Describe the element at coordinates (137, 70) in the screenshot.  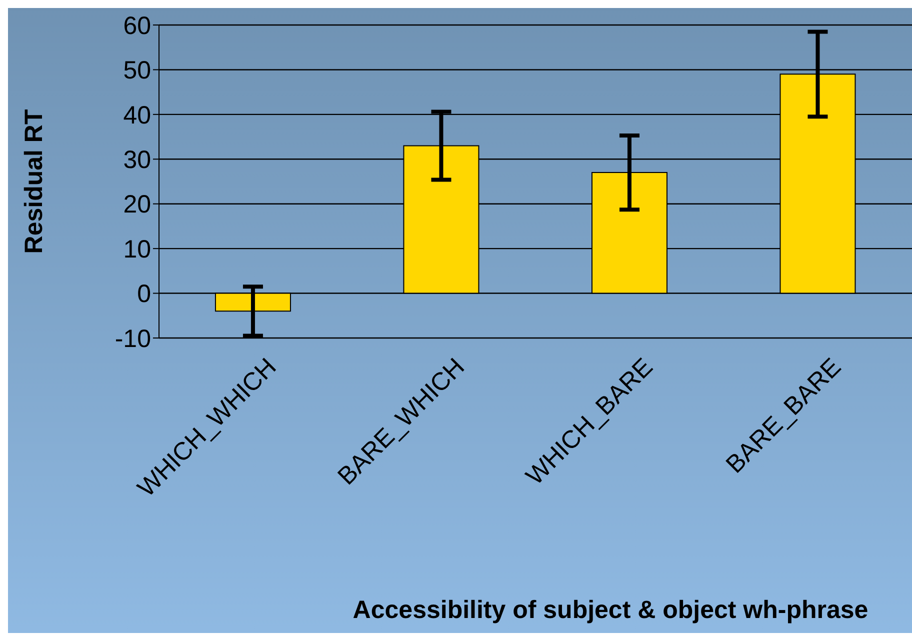
I see `y-tick-label: 50` at that location.